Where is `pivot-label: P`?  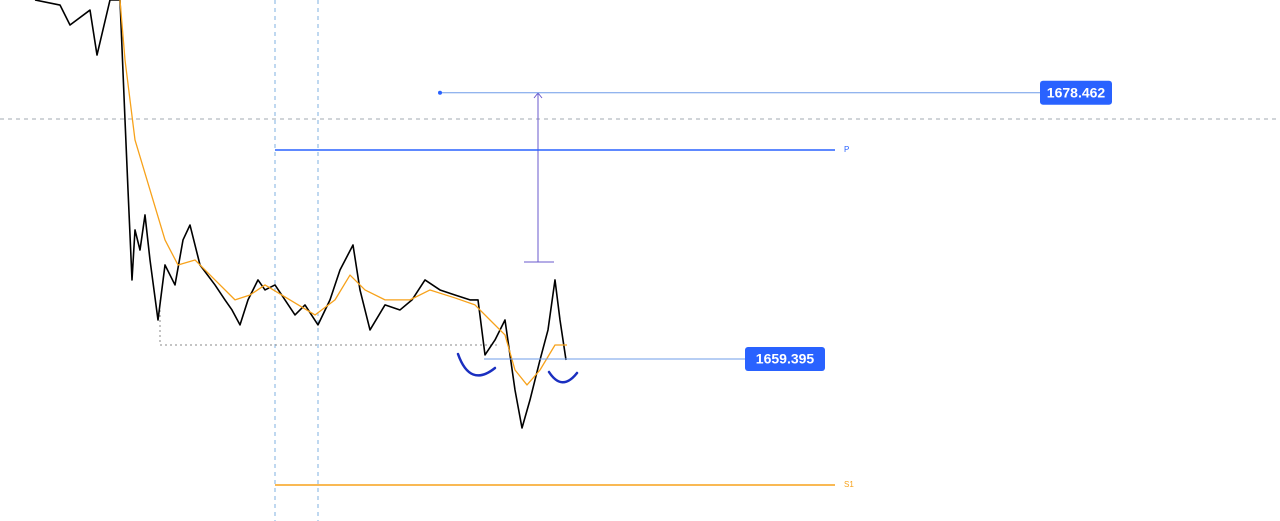 pivot-label: P is located at coordinates (846, 149).